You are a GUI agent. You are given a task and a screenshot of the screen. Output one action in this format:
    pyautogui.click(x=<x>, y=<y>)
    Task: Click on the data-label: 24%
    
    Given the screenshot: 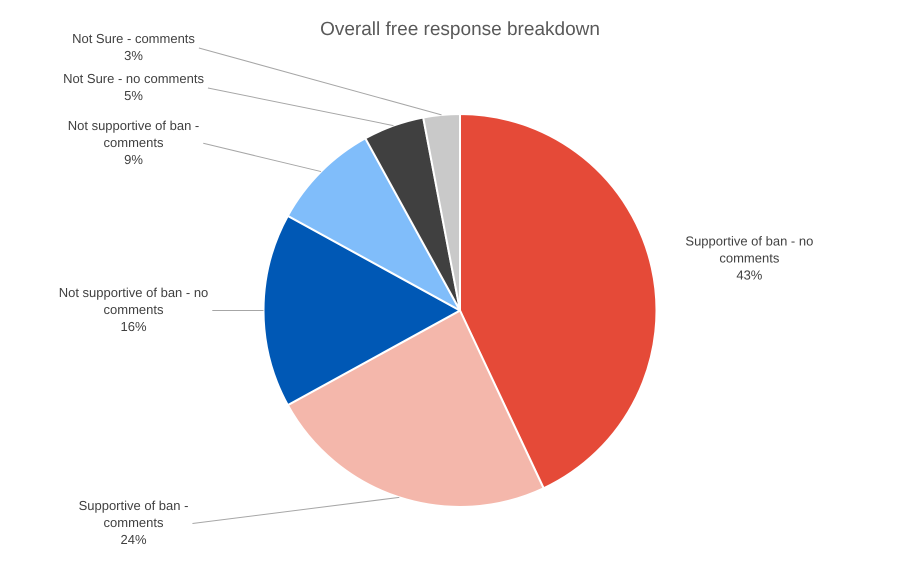 What is the action you would take?
    pyautogui.click(x=133, y=540)
    